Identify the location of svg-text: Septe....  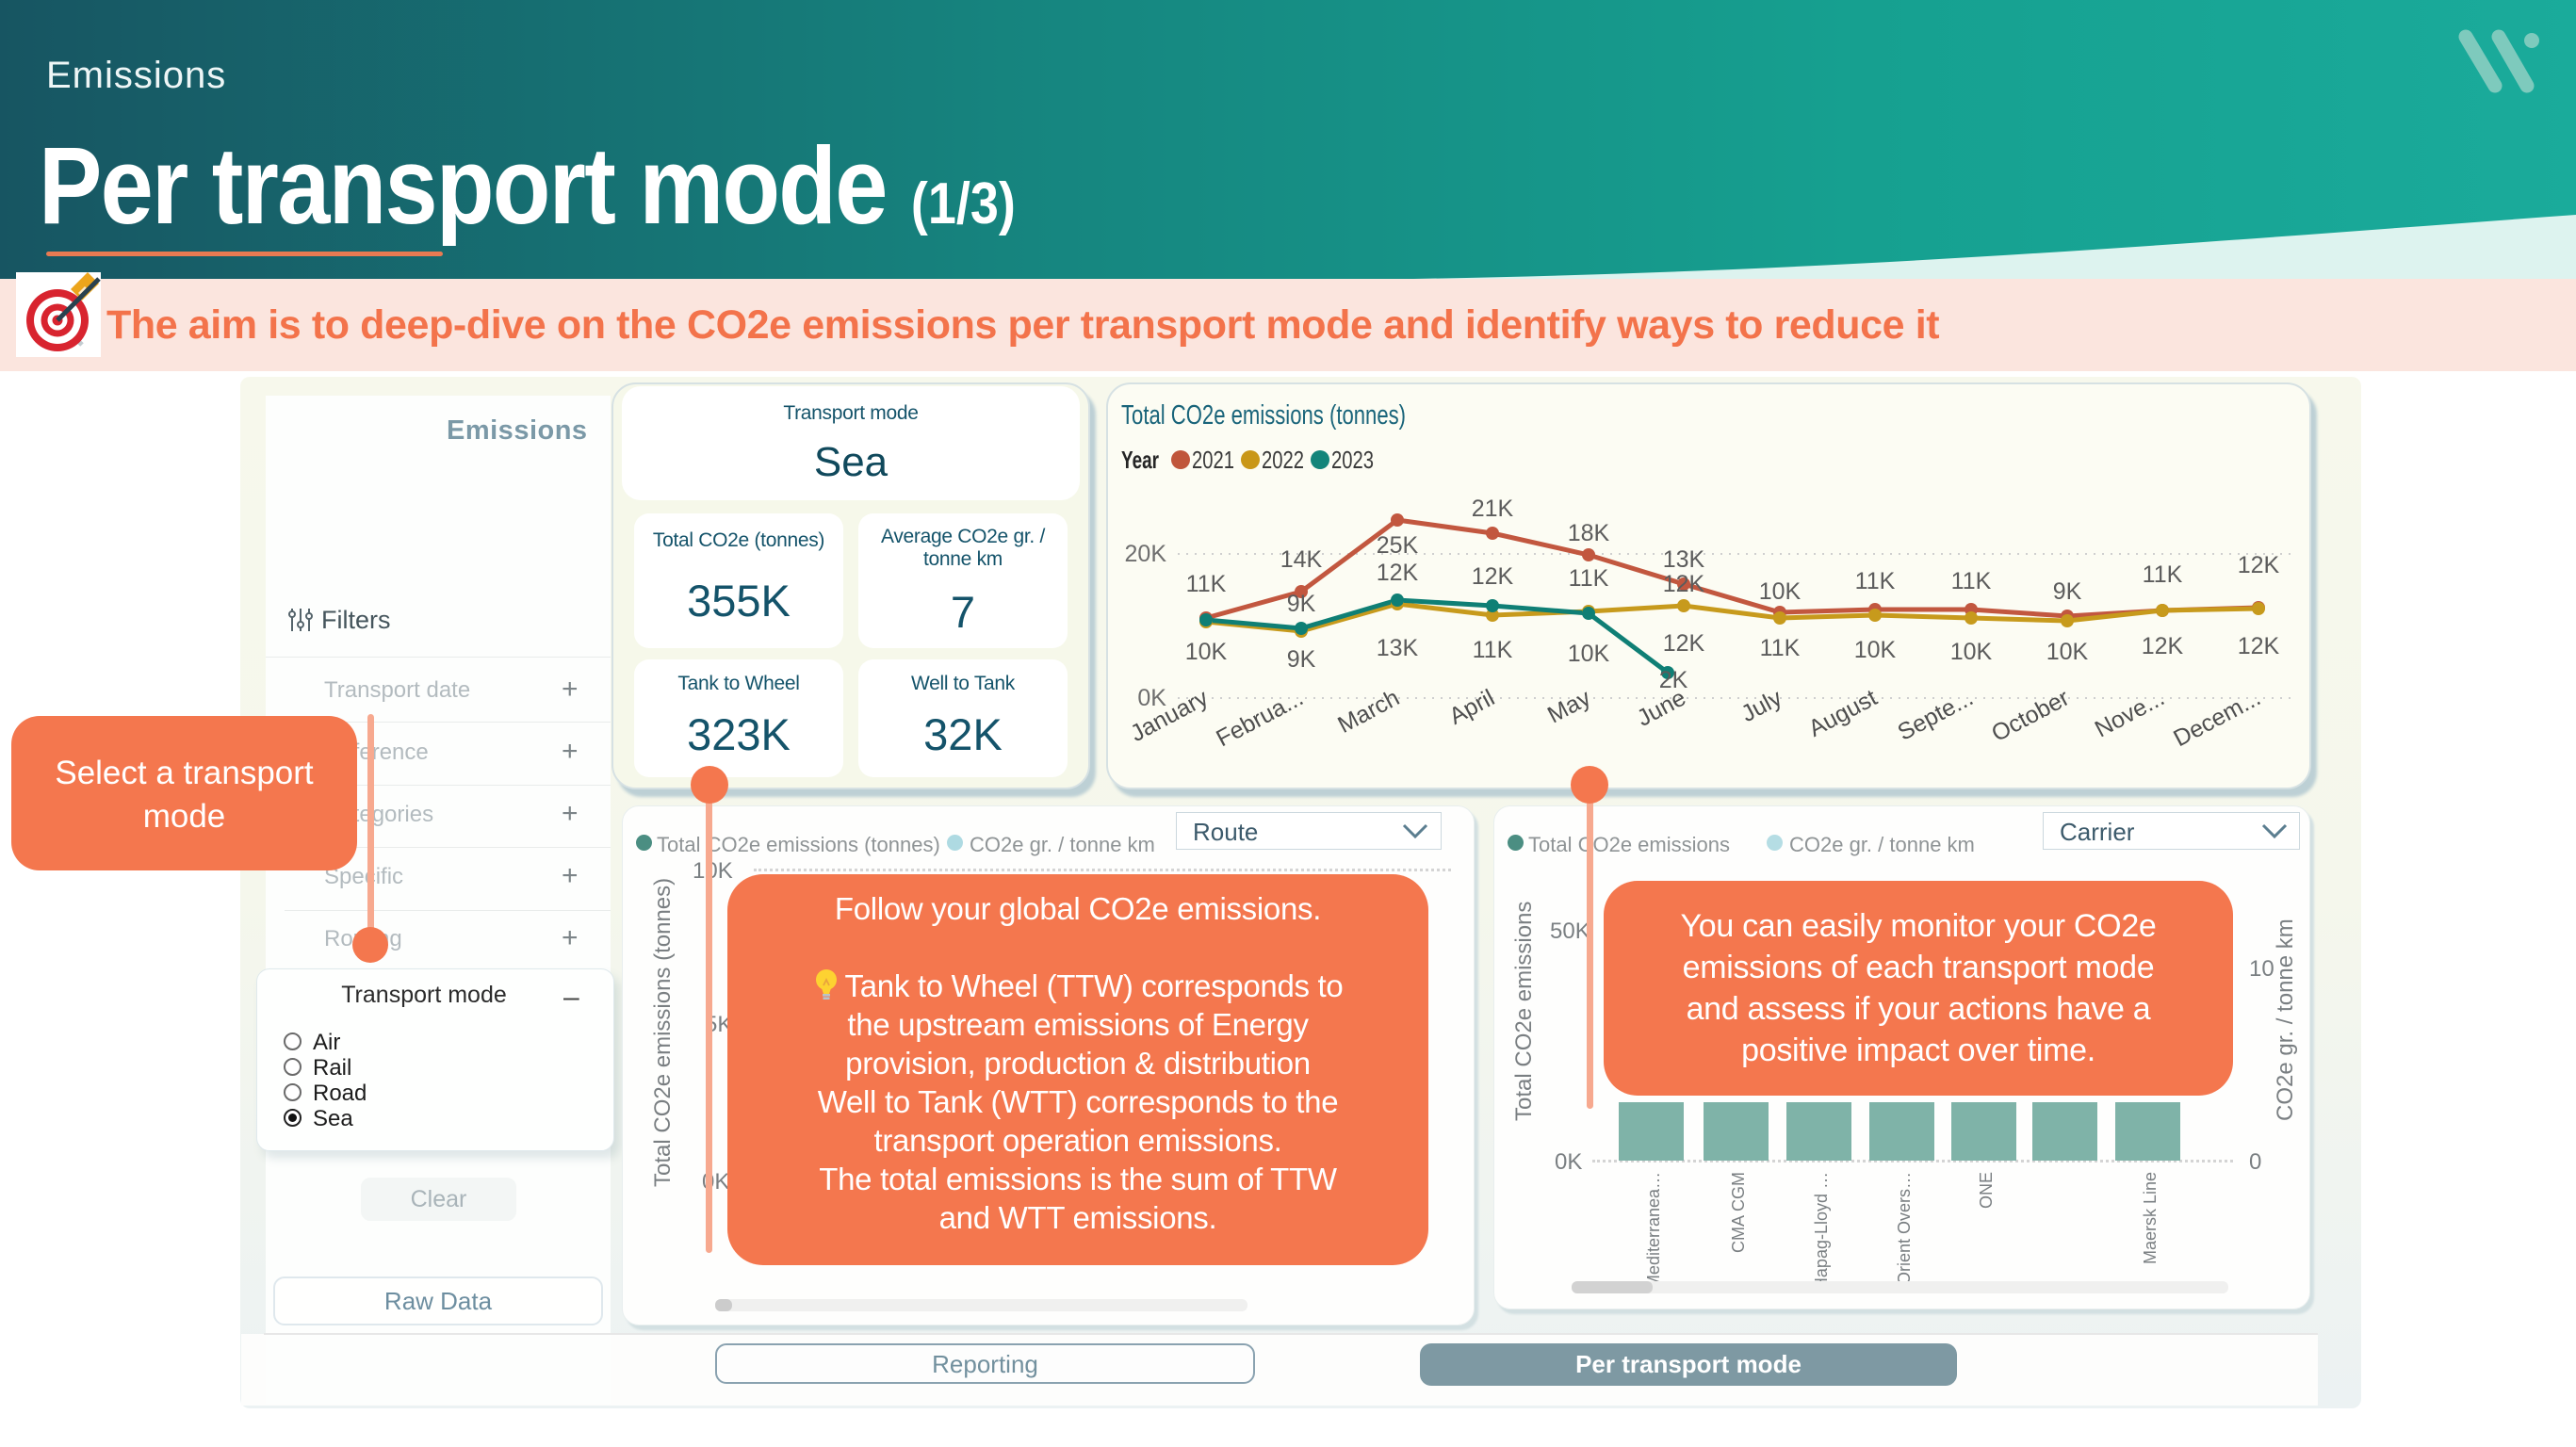
(1936, 715).